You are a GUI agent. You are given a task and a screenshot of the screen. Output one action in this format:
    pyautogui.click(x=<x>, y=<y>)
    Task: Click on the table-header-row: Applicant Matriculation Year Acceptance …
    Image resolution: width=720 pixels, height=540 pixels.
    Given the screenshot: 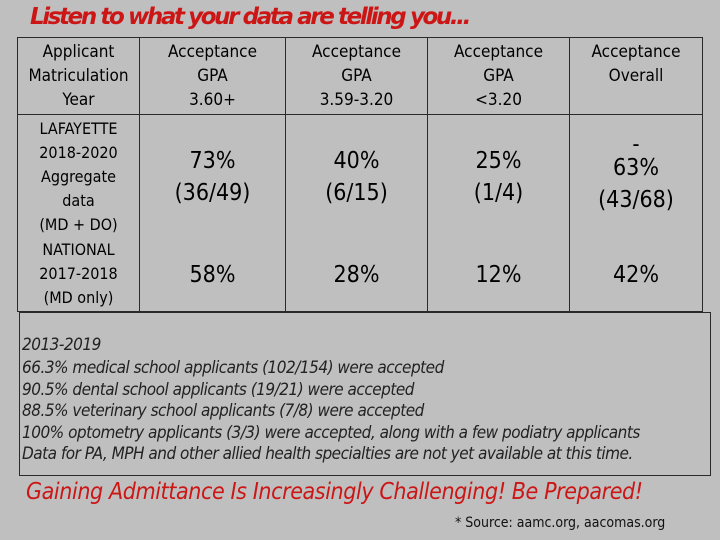 What is the action you would take?
    pyautogui.click(x=360, y=76)
    